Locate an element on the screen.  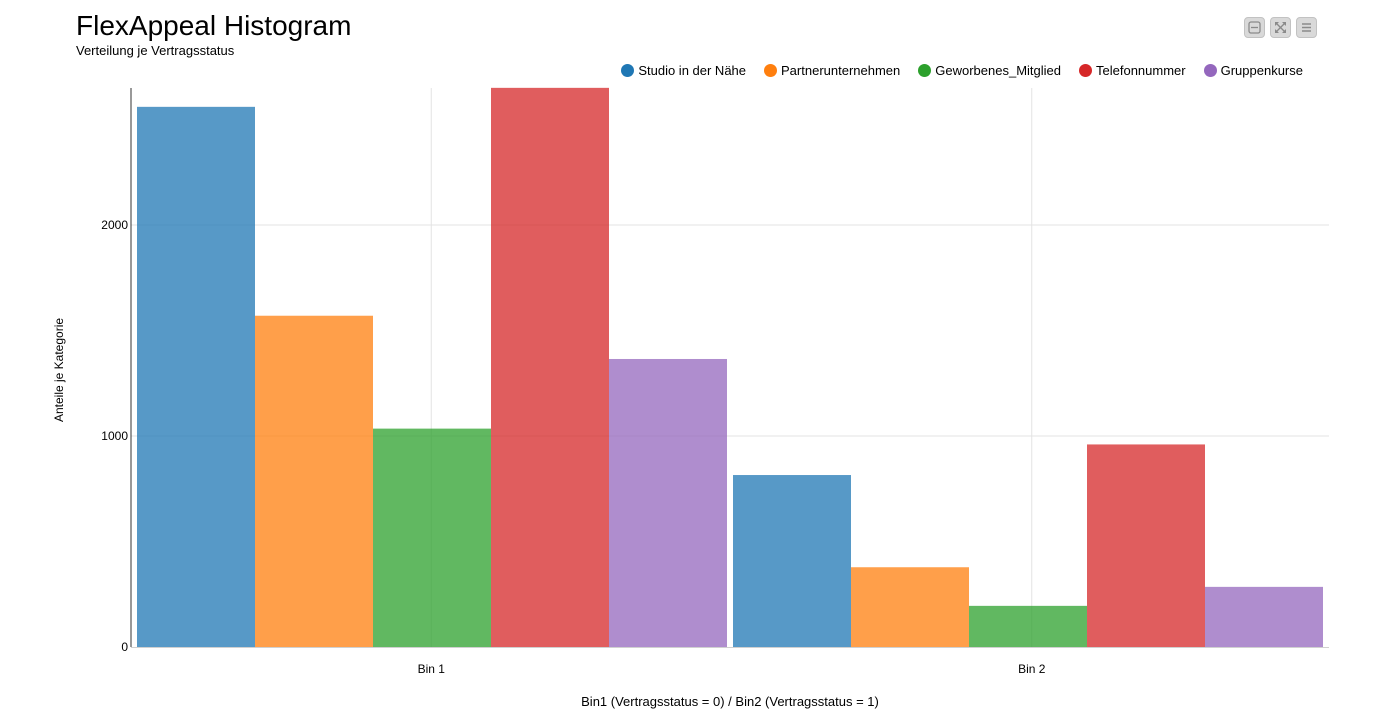
legend-label: Geworbenes_Mitglied is located at coordinates (998, 70).